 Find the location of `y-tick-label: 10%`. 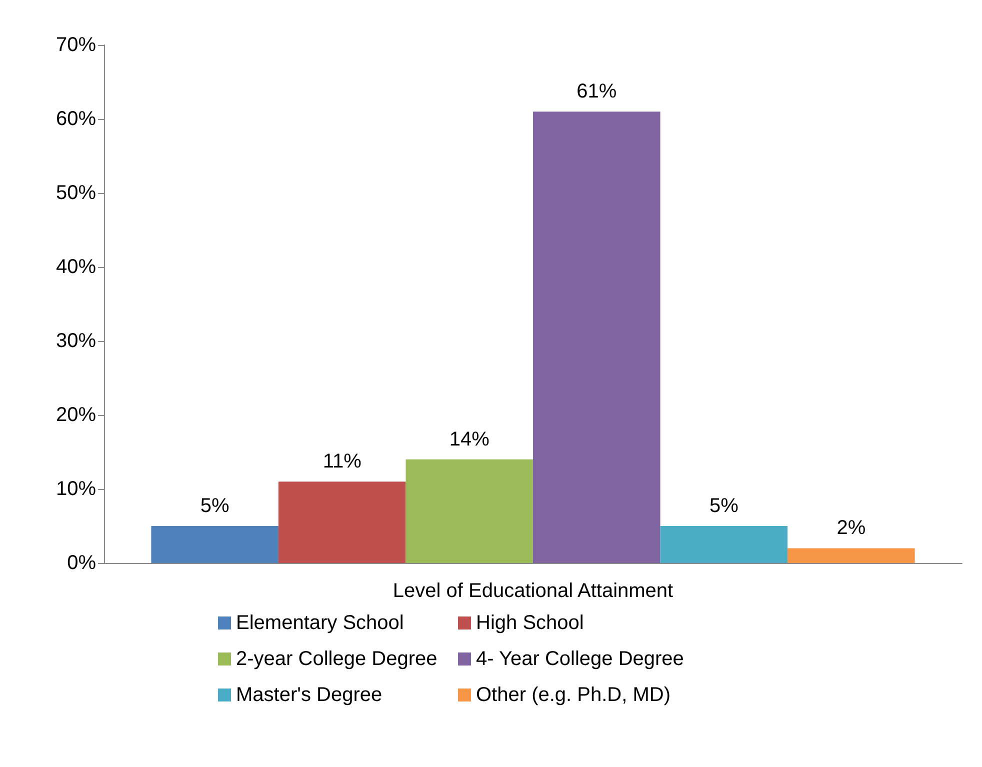

y-tick-label: 10% is located at coordinates (76, 489).